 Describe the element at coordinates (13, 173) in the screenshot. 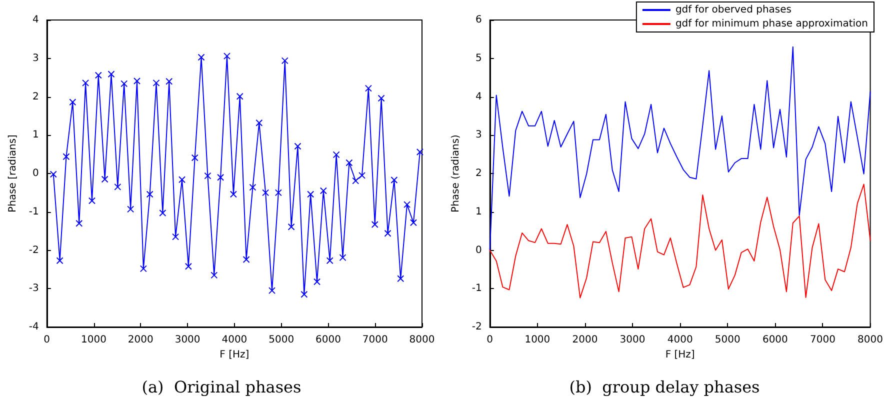

I see `y-axis-title: Phase [radians]` at that location.